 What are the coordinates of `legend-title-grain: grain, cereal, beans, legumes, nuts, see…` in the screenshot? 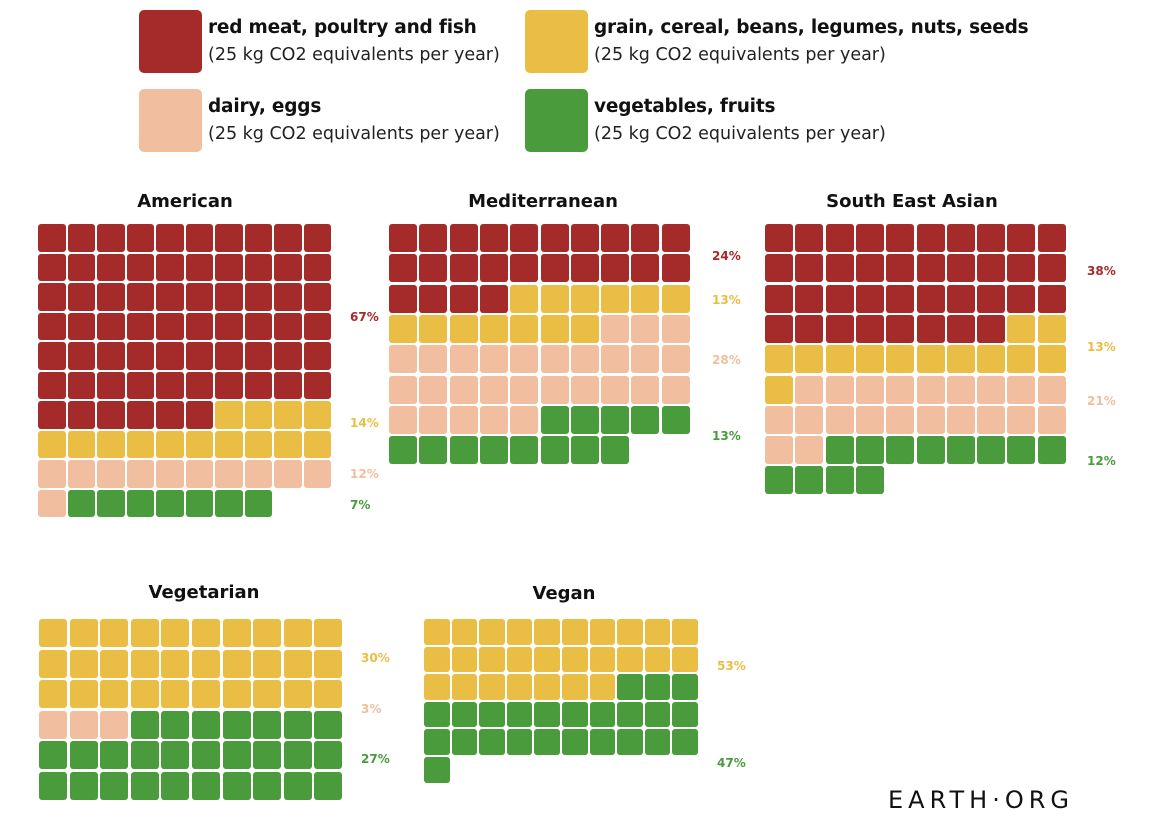 It's located at (811, 27).